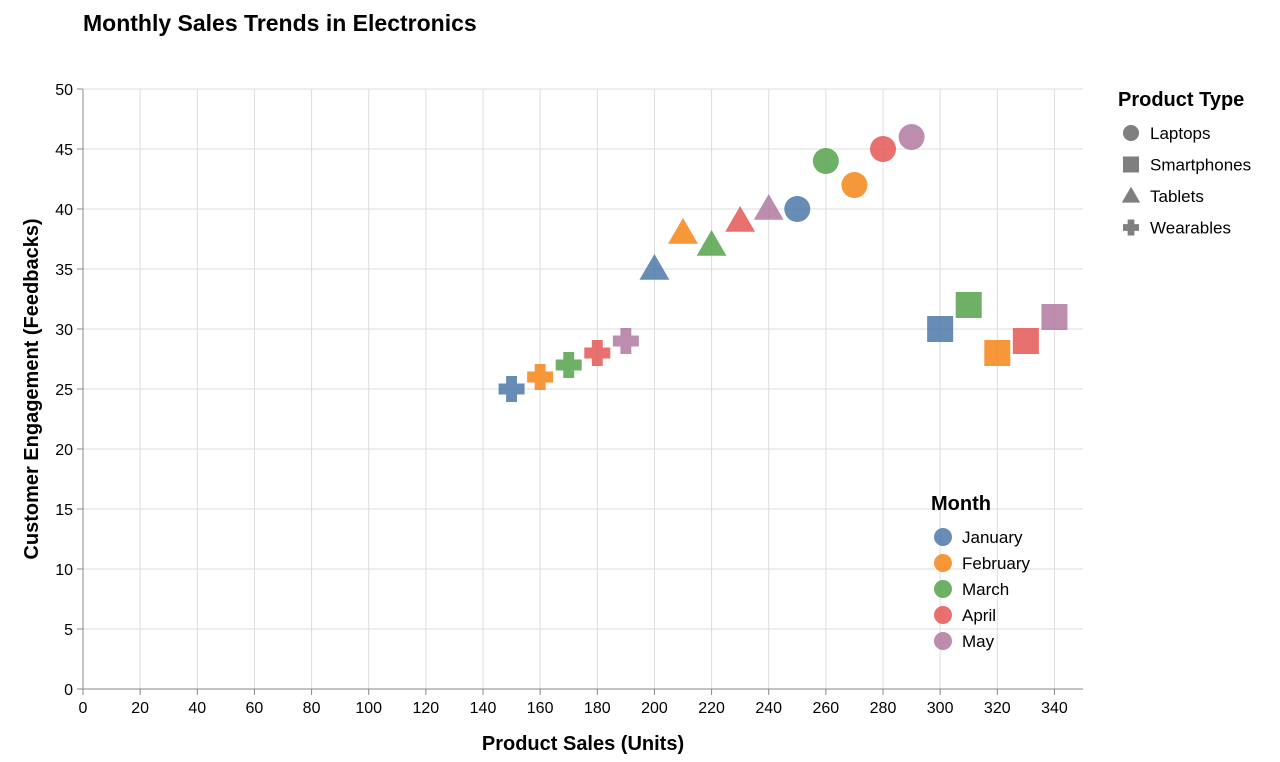 The height and width of the screenshot is (762, 1280). Describe the element at coordinates (654, 708) in the screenshot. I see `x-tick-label: 200` at that location.